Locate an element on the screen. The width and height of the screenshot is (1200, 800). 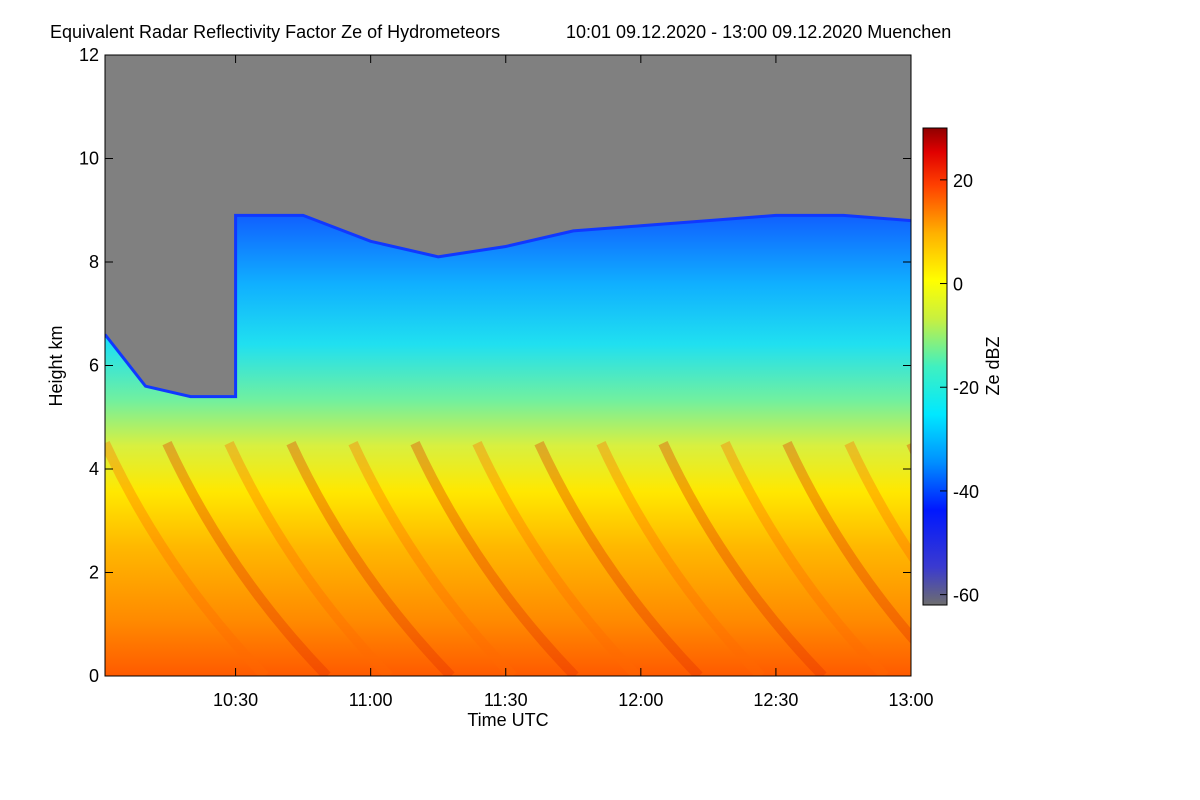
x-axis-label: Time UTC is located at coordinates (507, 720).